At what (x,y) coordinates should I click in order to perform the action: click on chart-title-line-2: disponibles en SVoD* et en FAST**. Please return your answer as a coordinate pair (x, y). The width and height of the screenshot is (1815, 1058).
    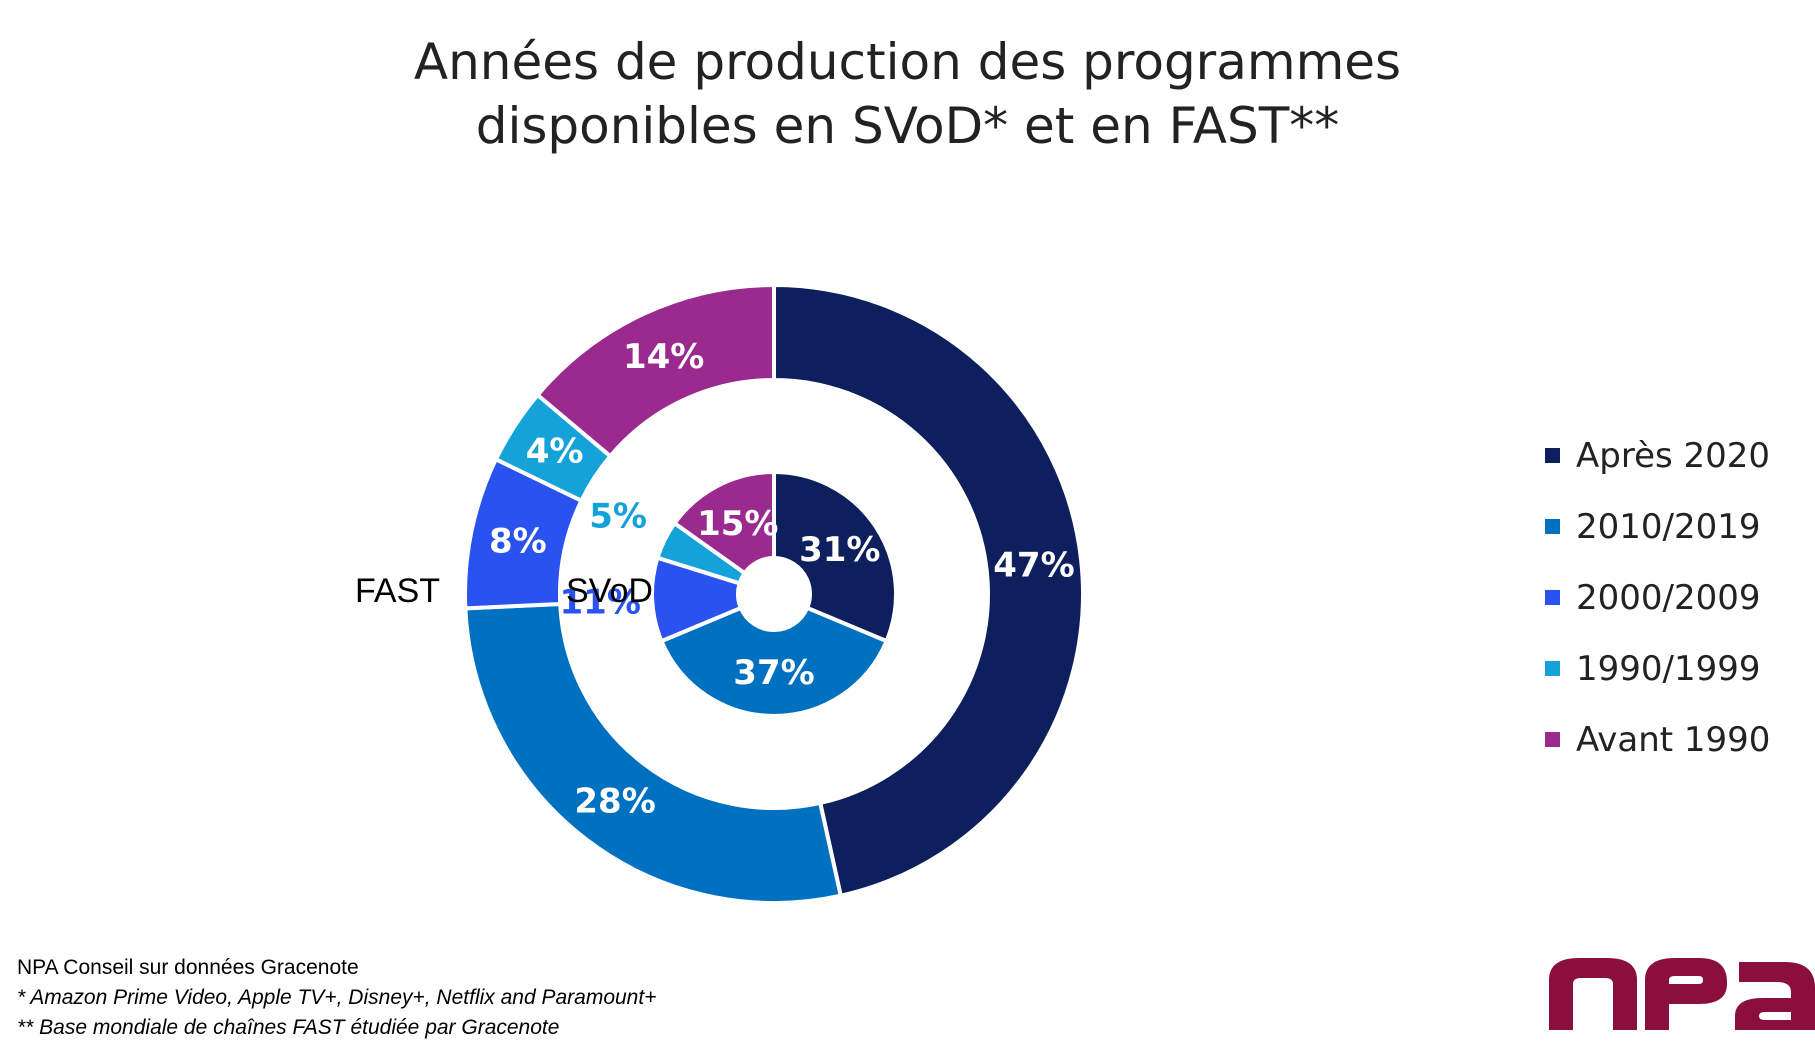
    Looking at the image, I should click on (907, 126).